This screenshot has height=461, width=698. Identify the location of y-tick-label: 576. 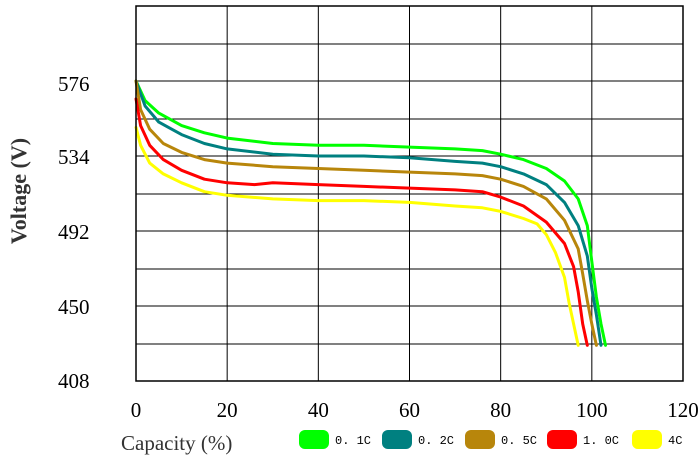
(74, 84).